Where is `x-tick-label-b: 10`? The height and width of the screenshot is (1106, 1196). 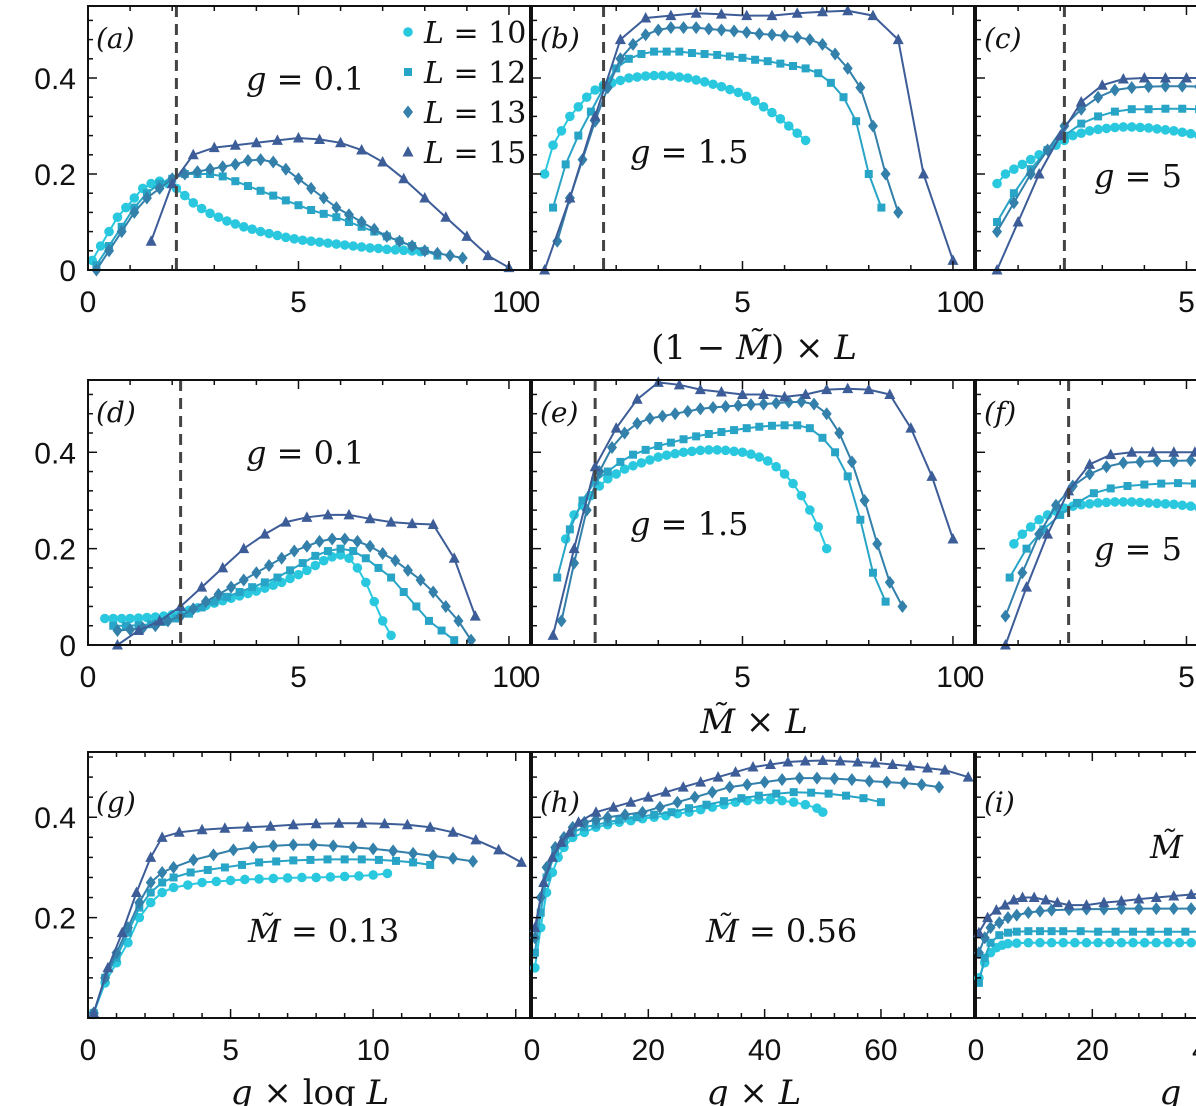
x-tick-label-b: 10 is located at coordinates (952, 302).